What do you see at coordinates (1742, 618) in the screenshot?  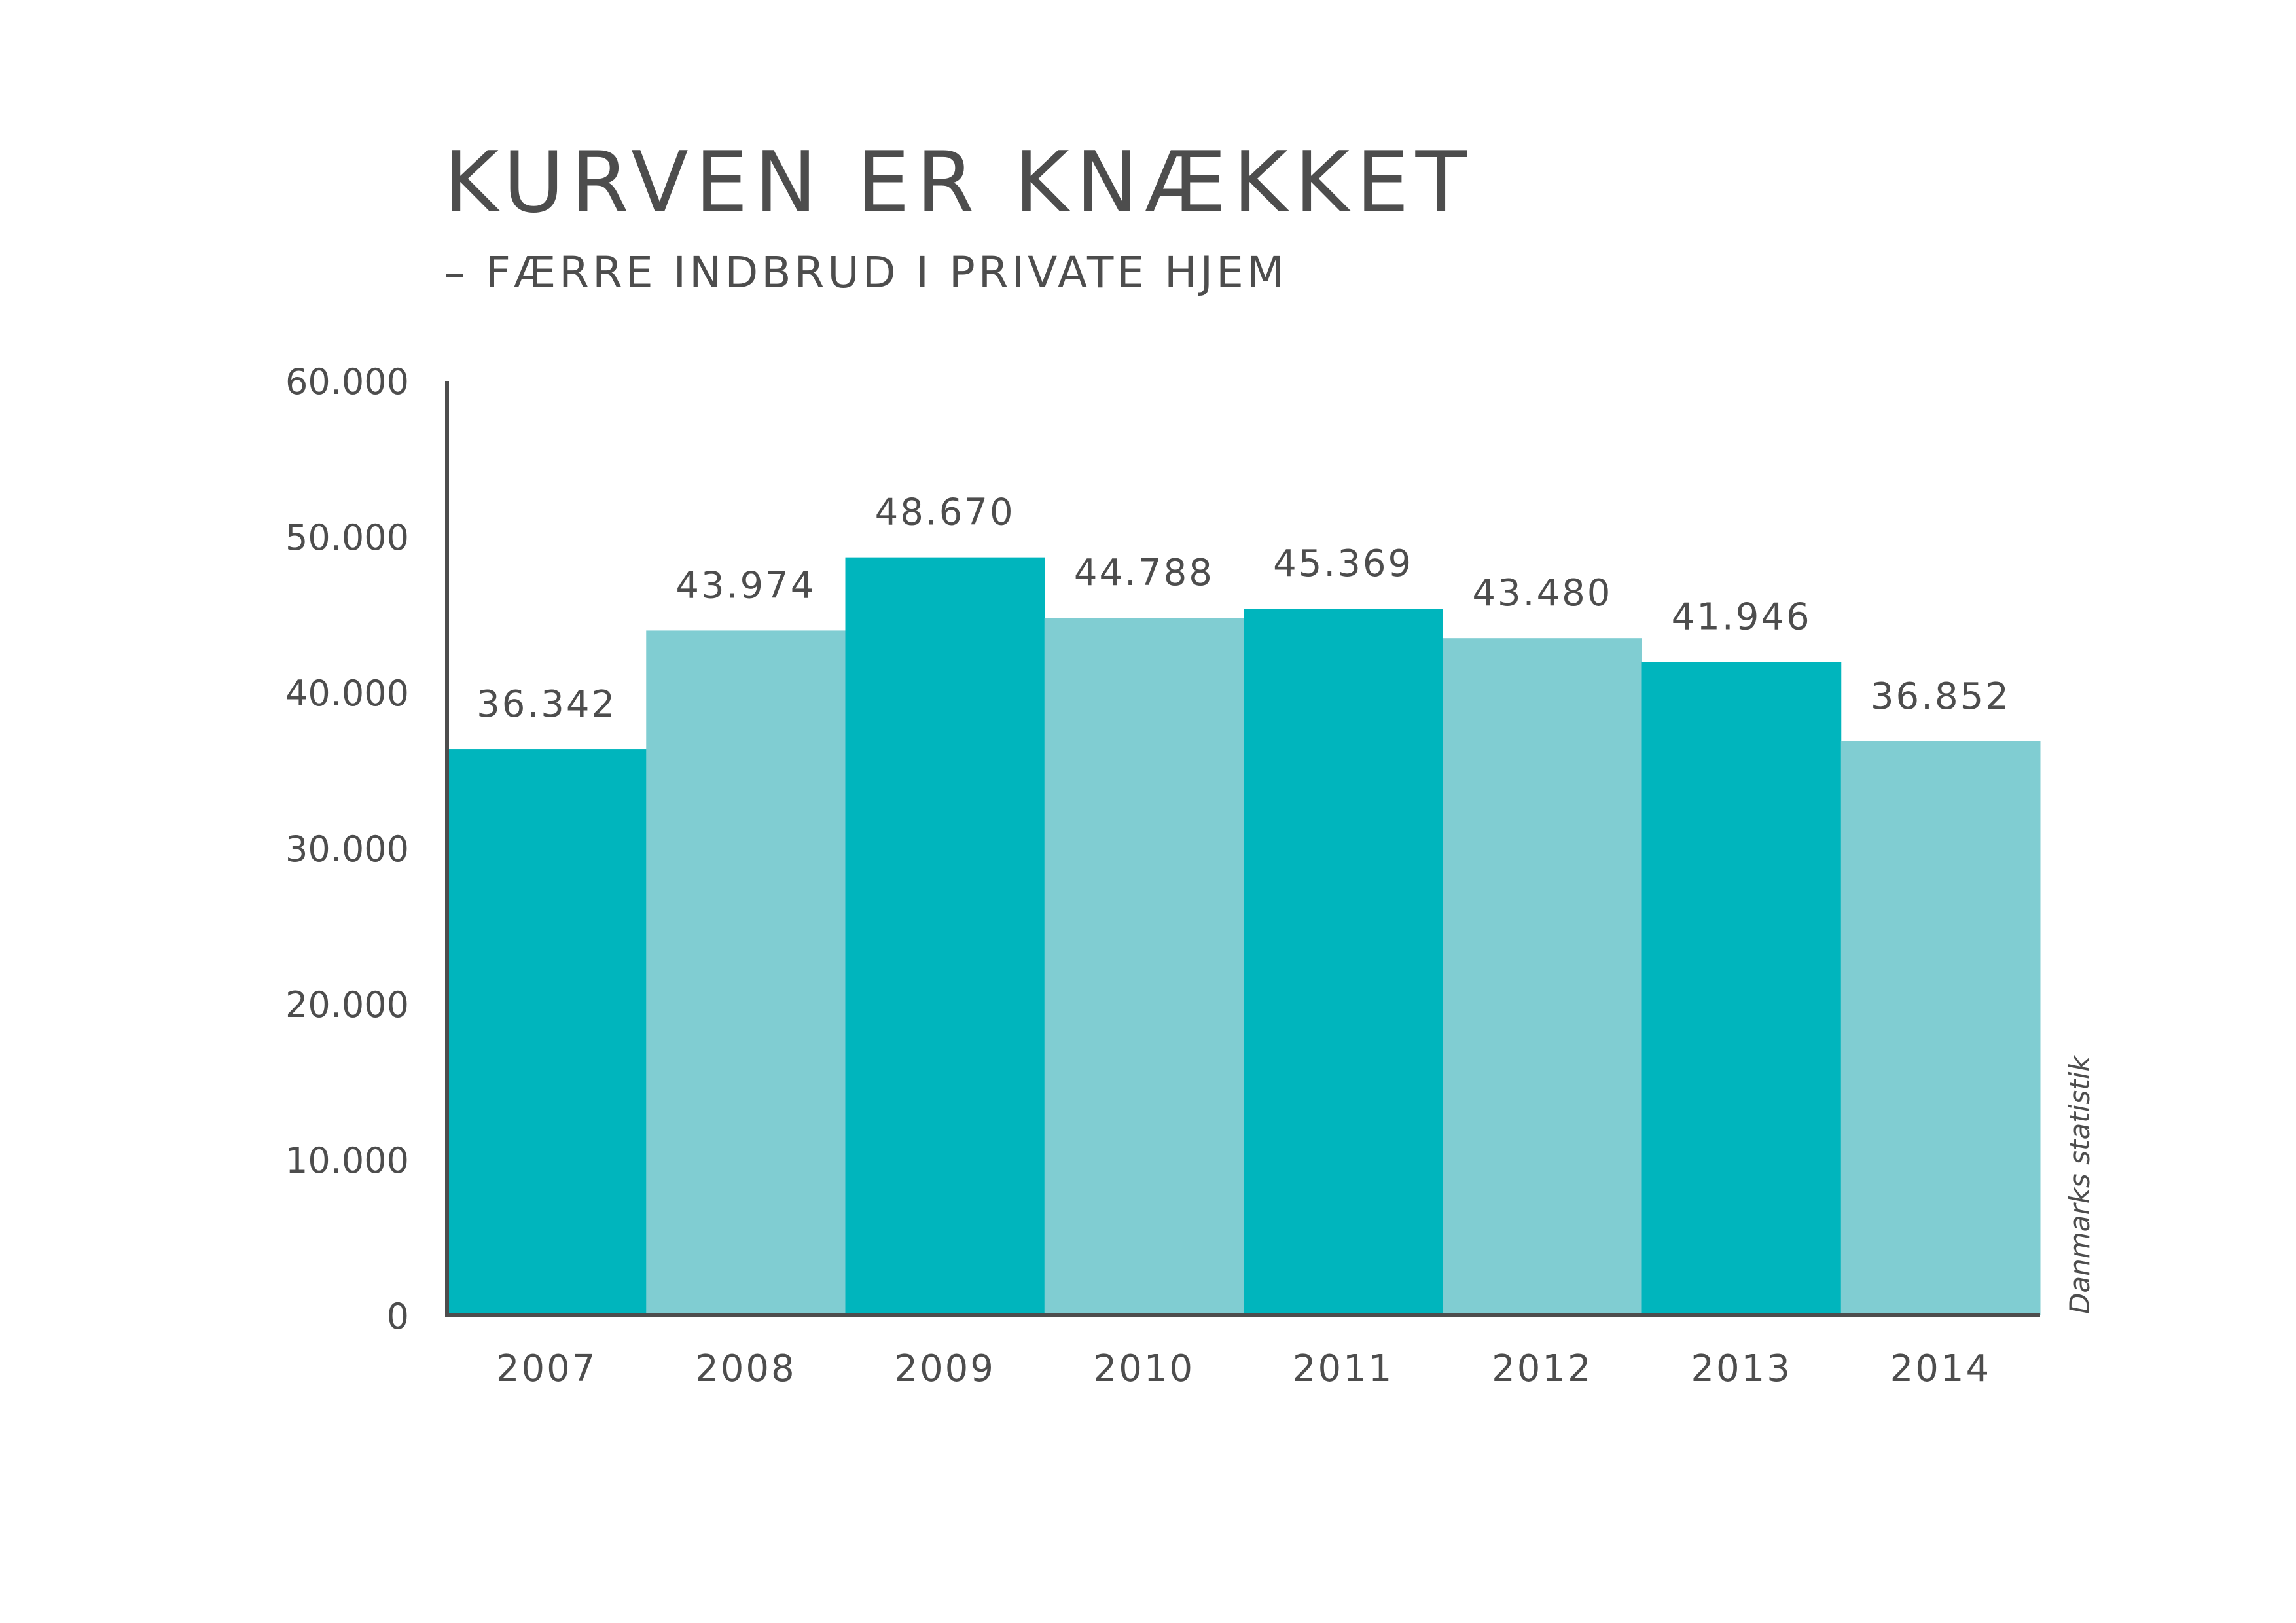 I see `data-label-2013: 41.946` at bounding box center [1742, 618].